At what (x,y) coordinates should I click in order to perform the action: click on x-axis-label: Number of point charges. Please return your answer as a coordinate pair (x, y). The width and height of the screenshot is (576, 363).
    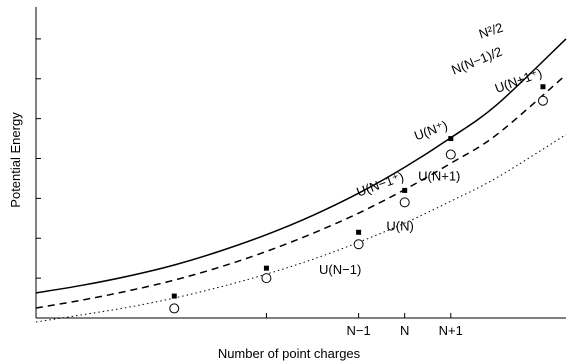
    Looking at the image, I should click on (289, 353).